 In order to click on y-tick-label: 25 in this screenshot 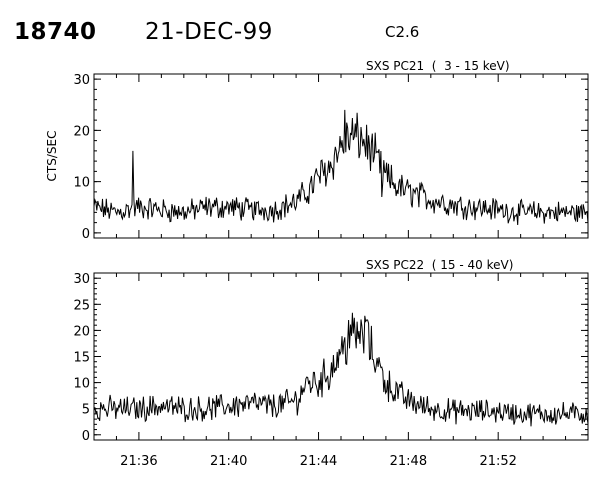, I will do `click(81, 305)`.